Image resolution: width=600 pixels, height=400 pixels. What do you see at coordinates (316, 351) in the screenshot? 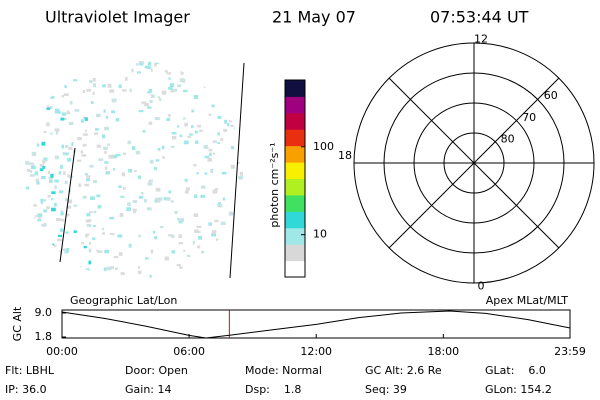
I see `x-tick-label: 12:00` at bounding box center [316, 351].